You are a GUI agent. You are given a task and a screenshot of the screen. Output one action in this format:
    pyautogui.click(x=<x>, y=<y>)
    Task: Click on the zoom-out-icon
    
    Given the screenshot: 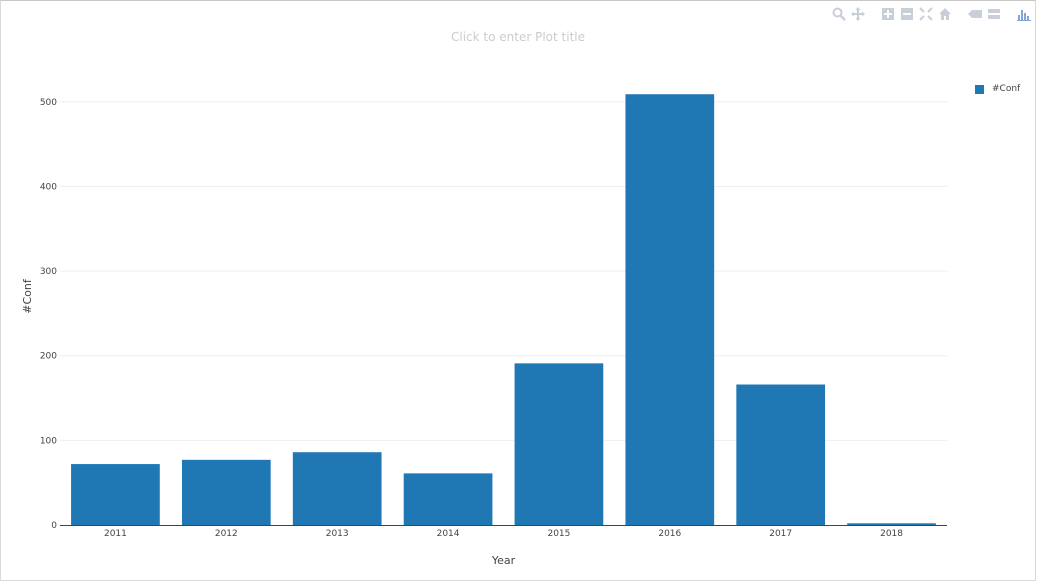 What is the action you would take?
    pyautogui.click(x=907, y=14)
    